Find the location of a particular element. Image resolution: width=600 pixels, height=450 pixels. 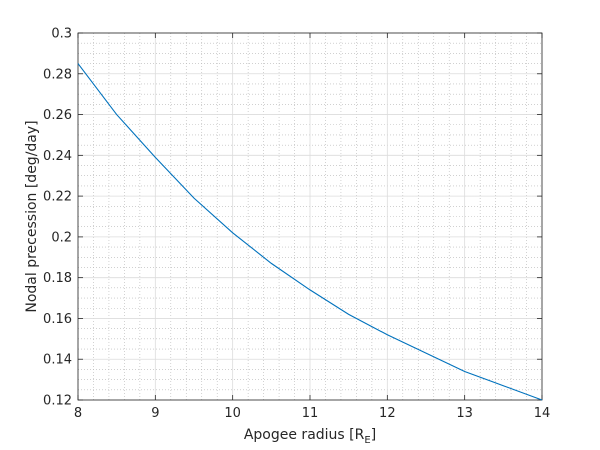

y-tick-label: 0.16 is located at coordinates (57, 319).